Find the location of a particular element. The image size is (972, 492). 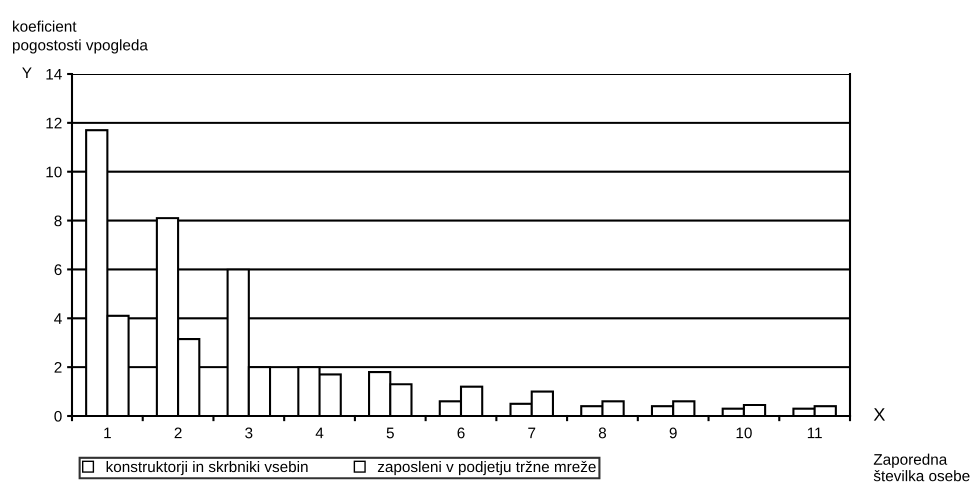

x-tick-label: 9 is located at coordinates (673, 433).